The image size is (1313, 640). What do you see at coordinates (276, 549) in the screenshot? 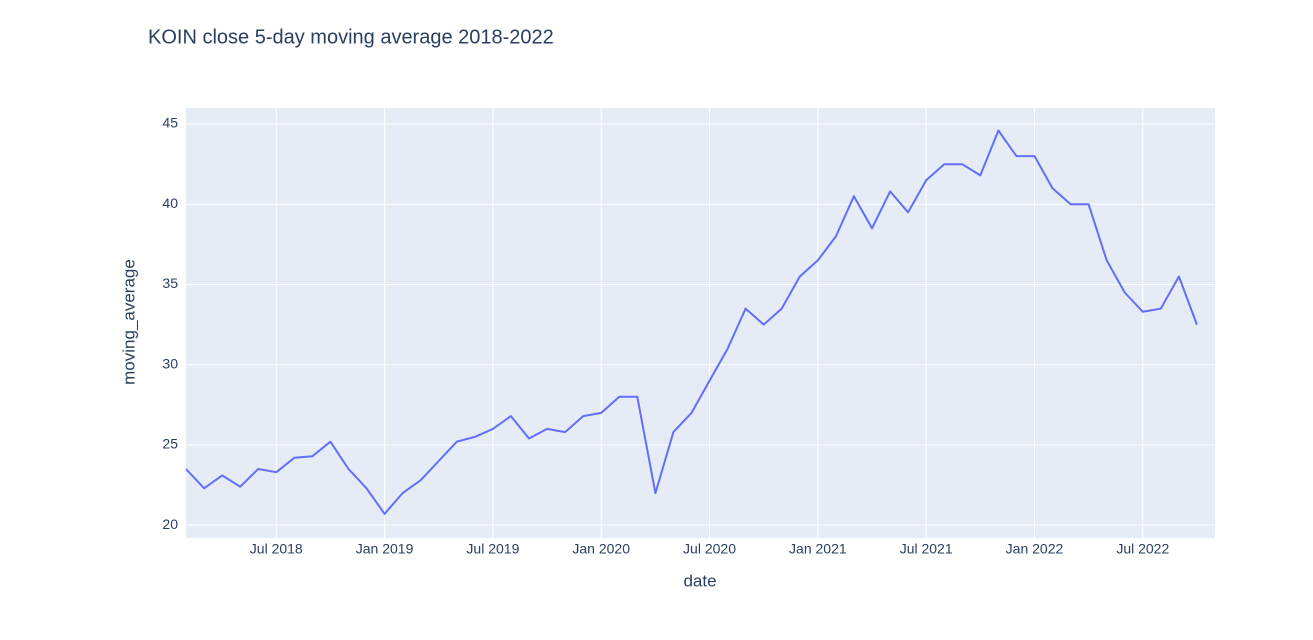
I see `x-tick-label: Jul 2018` at bounding box center [276, 549].